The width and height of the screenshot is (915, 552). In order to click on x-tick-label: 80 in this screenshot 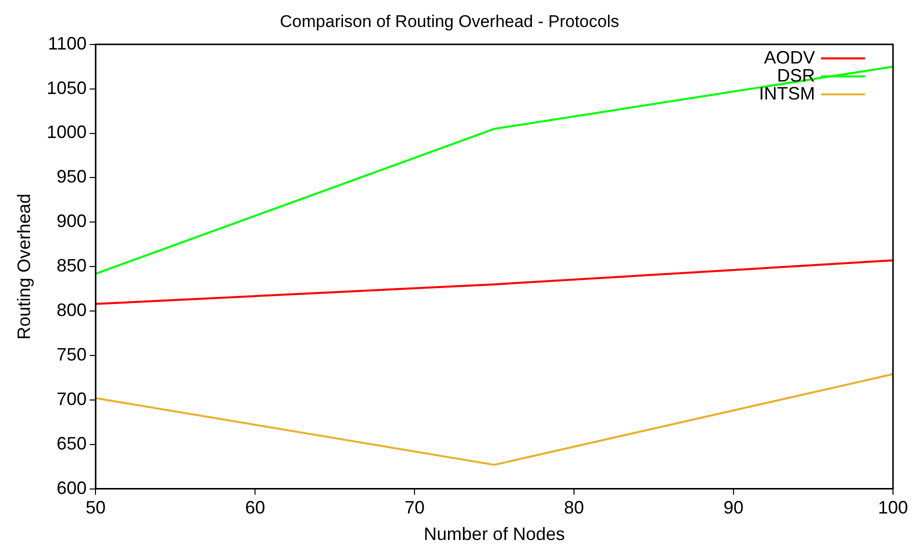, I will do `click(574, 508)`.